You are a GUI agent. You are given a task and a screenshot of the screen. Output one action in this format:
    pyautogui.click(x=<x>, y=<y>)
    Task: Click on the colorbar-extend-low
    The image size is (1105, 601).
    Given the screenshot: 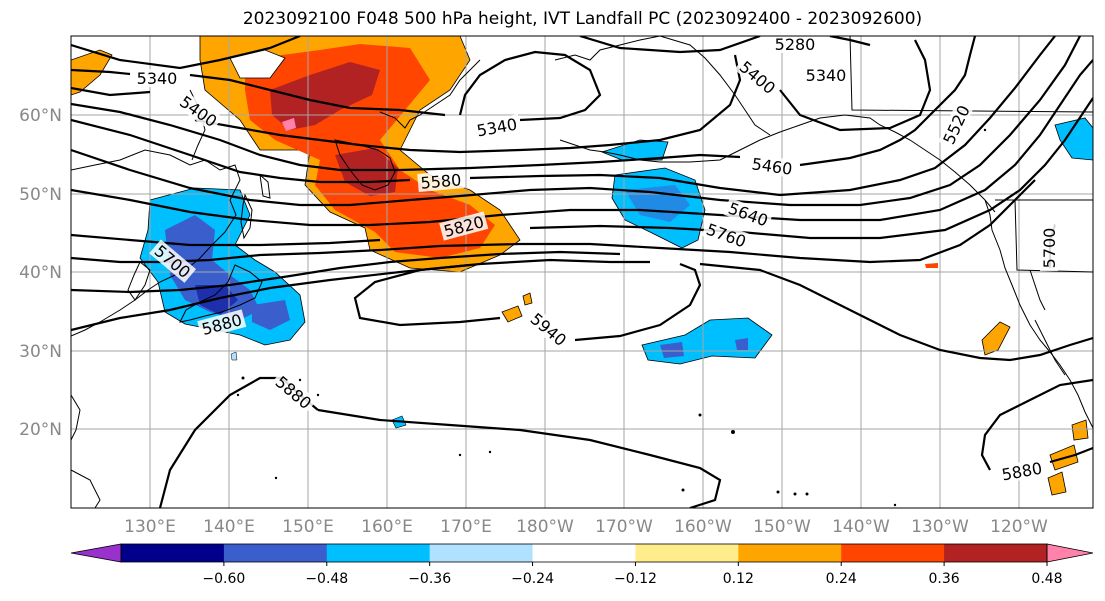 What is the action you would take?
    pyautogui.click(x=96, y=553)
    